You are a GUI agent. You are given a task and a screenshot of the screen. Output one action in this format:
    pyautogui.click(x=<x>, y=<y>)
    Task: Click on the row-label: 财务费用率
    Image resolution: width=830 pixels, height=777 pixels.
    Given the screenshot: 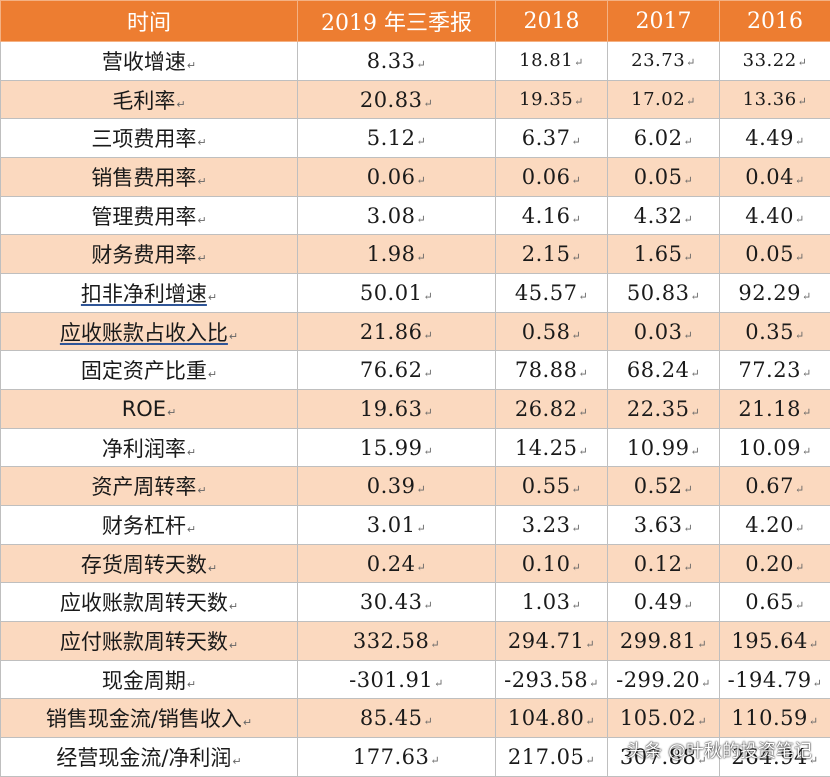 What is the action you would take?
    pyautogui.click(x=144, y=255)
    